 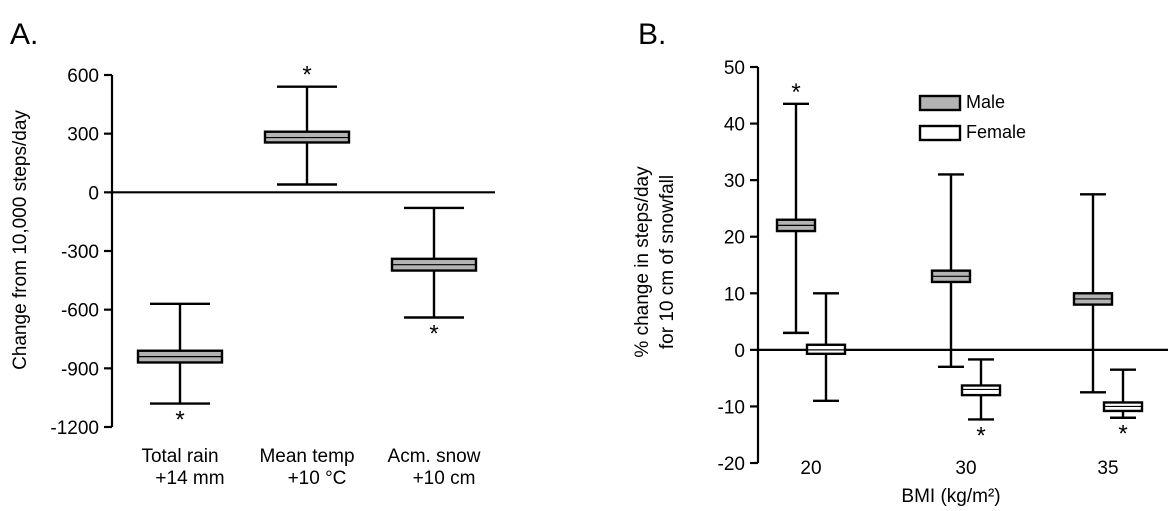 I want to click on panel-b-ylabel-line1: % change in steps/day, so click(x=642, y=262).